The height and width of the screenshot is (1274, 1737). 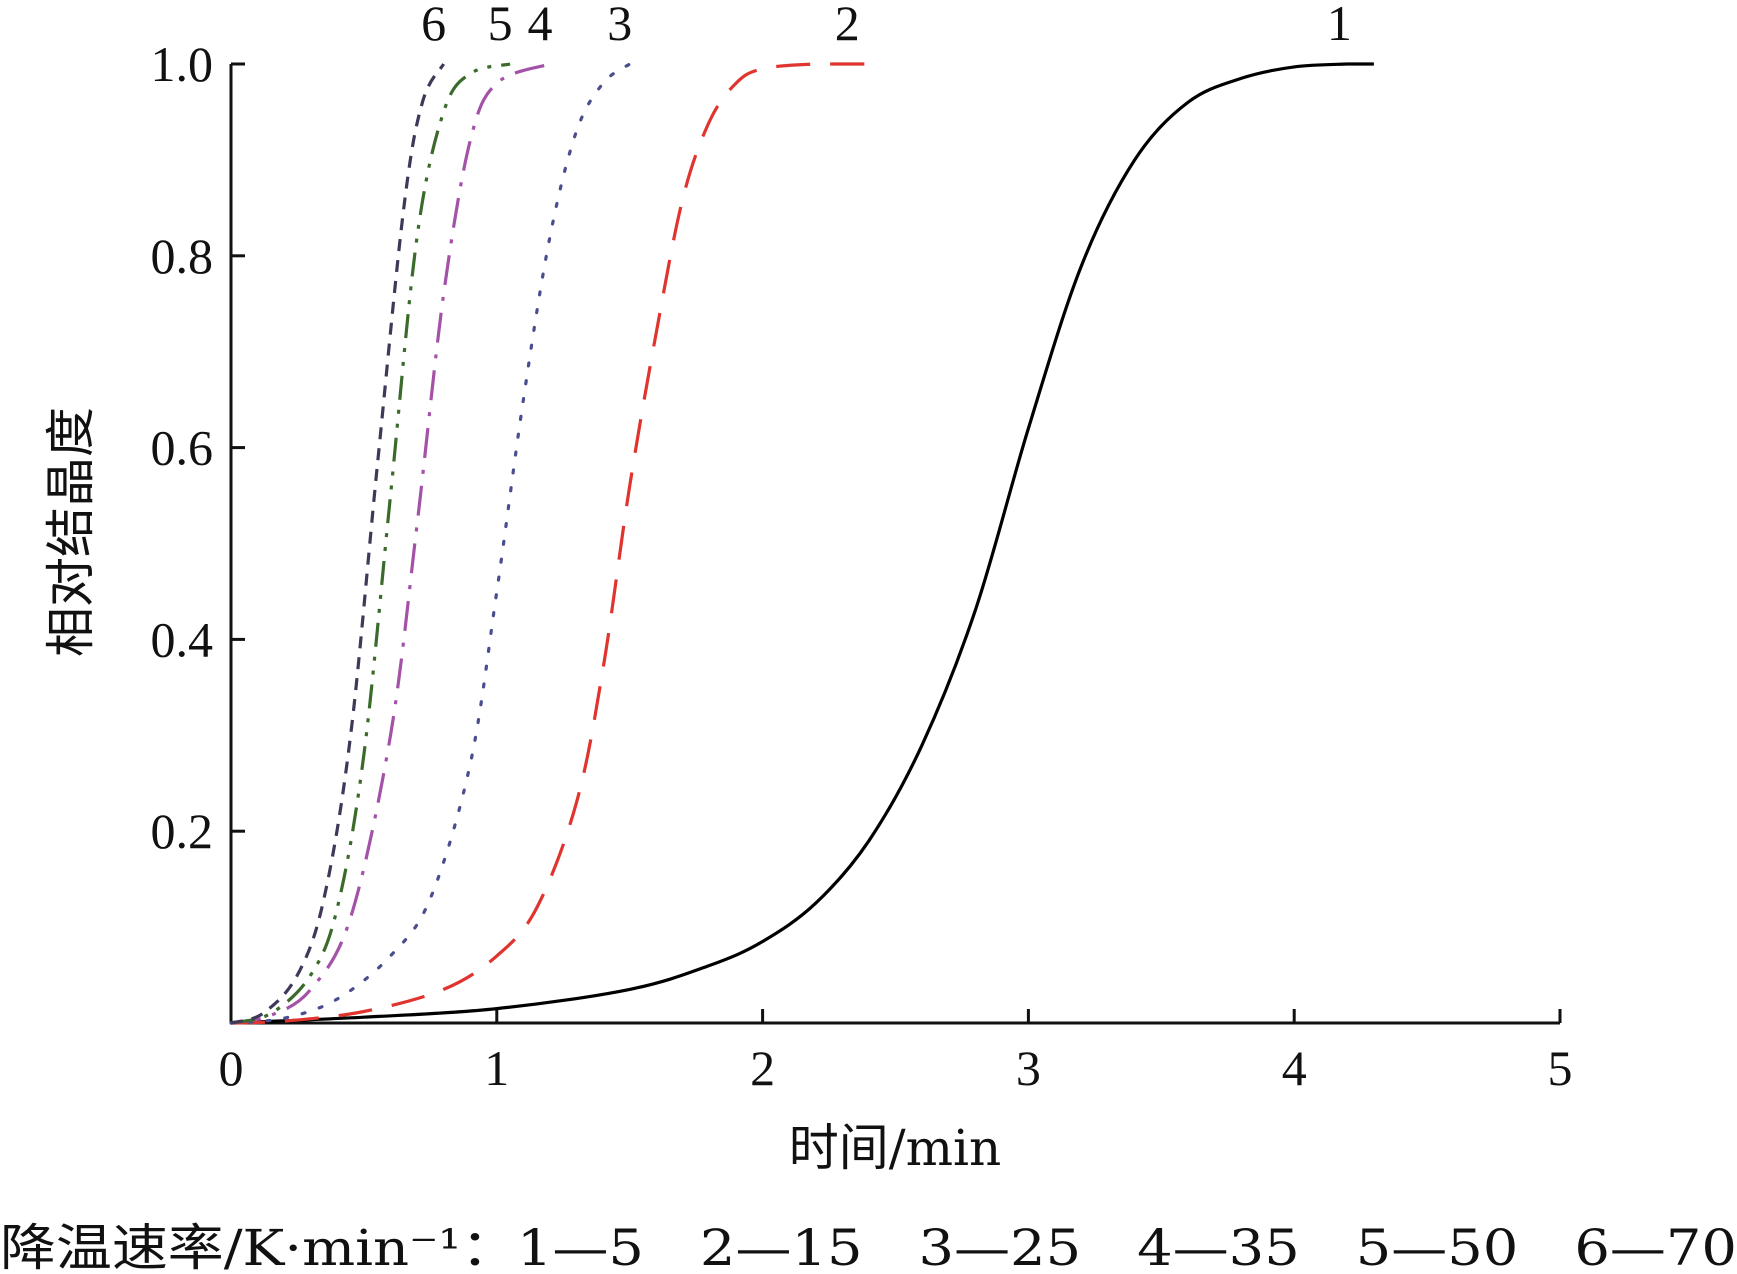 I want to click on series-5-line, so click(x=370, y=543).